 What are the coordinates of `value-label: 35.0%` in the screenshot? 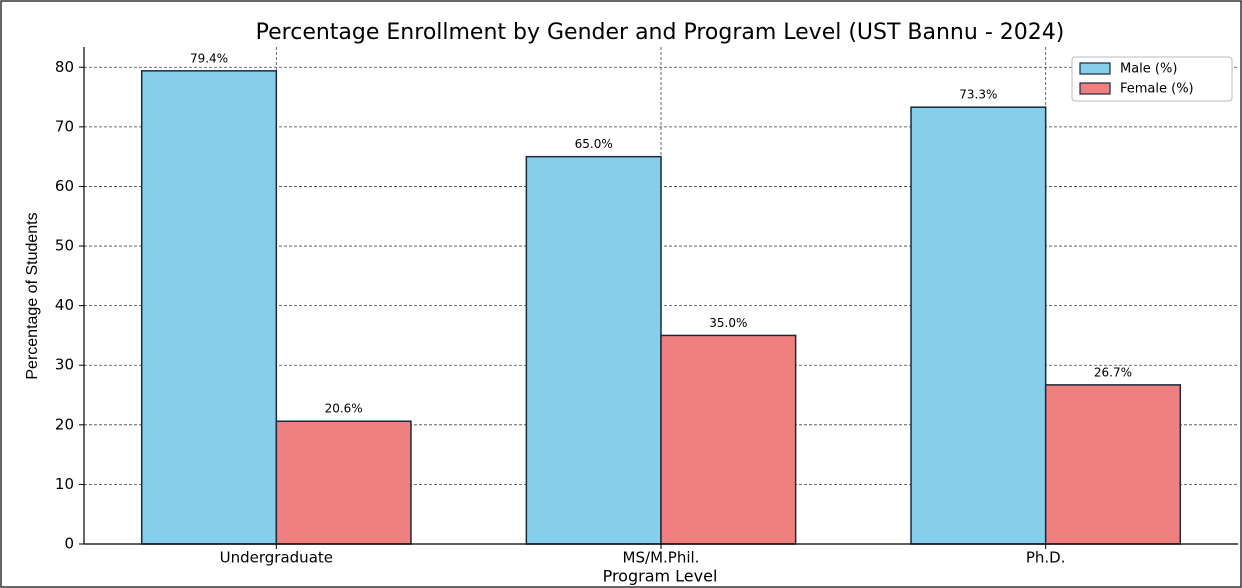 It's located at (728, 323).